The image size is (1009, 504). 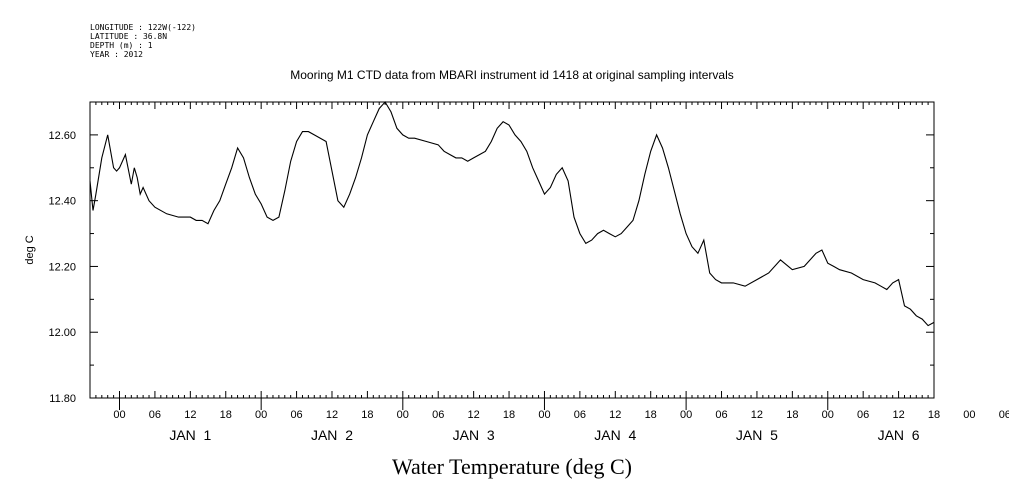 I want to click on day-label: JAN 5, so click(x=757, y=435).